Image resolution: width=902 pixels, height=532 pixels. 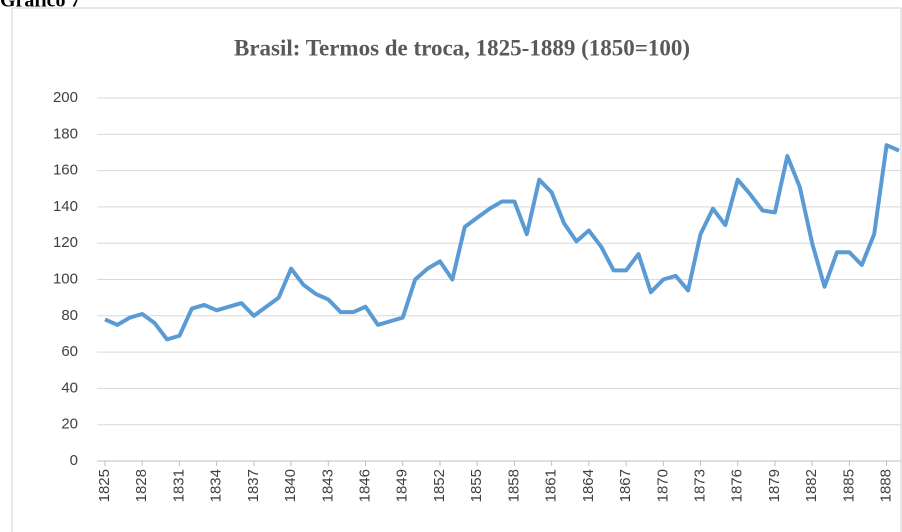 What do you see at coordinates (848, 485) in the screenshot?
I see `x-tick-label: 1885` at bounding box center [848, 485].